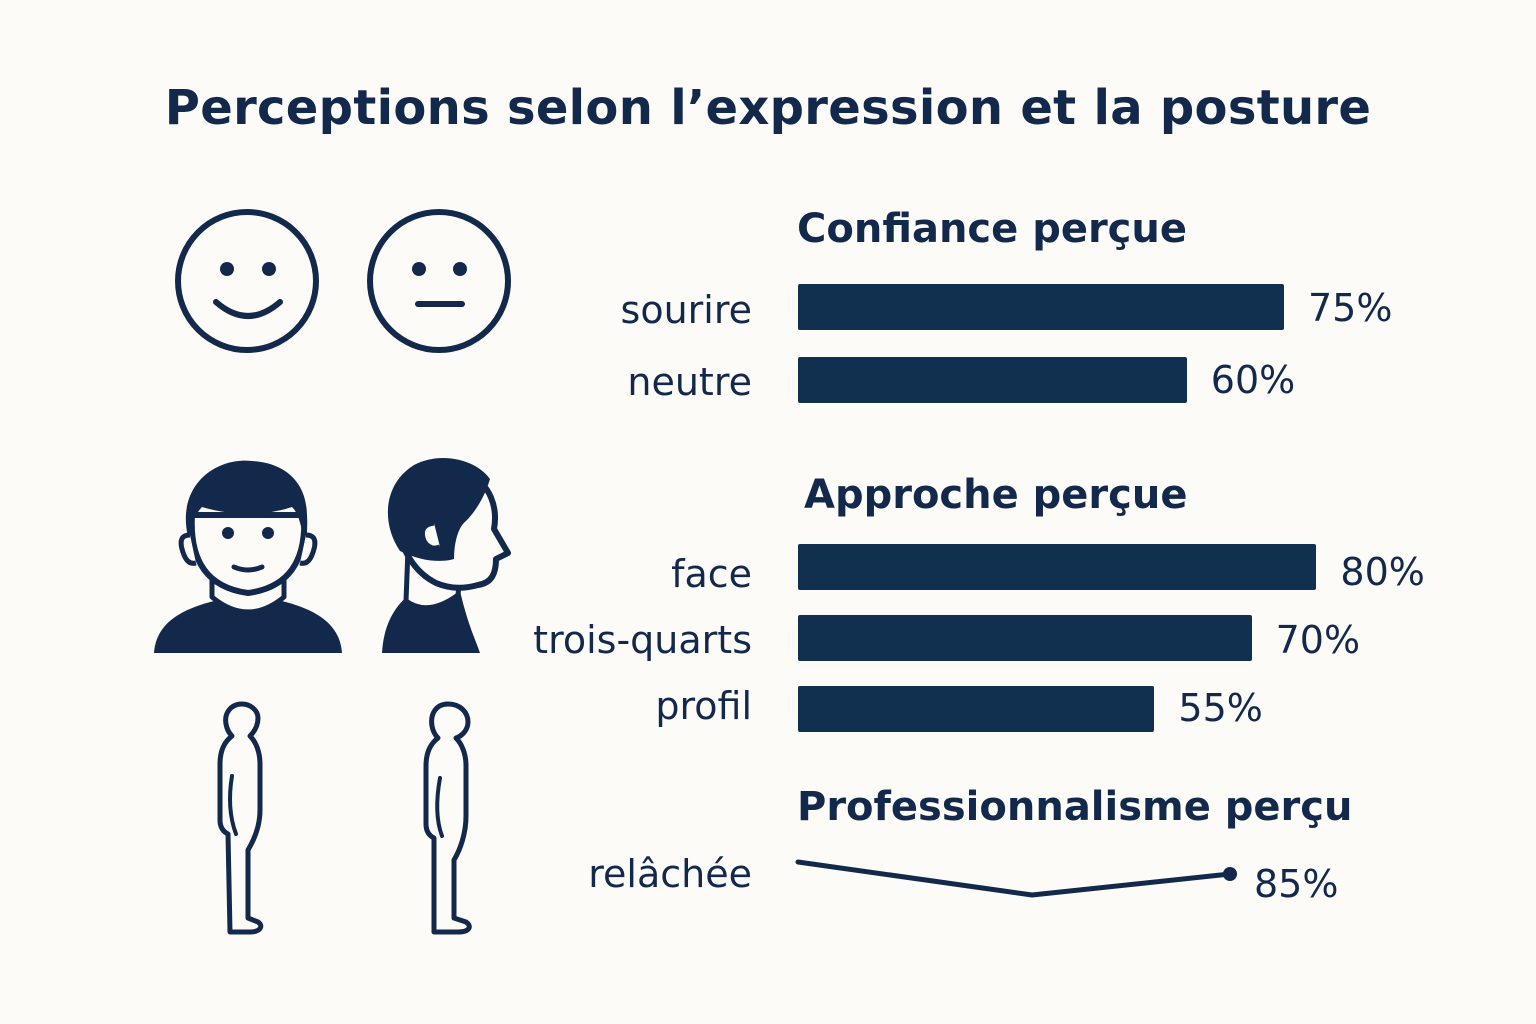 The width and height of the screenshot is (1536, 1024). Describe the element at coordinates (1350, 308) in the screenshot. I see `value-label: 75%` at that location.